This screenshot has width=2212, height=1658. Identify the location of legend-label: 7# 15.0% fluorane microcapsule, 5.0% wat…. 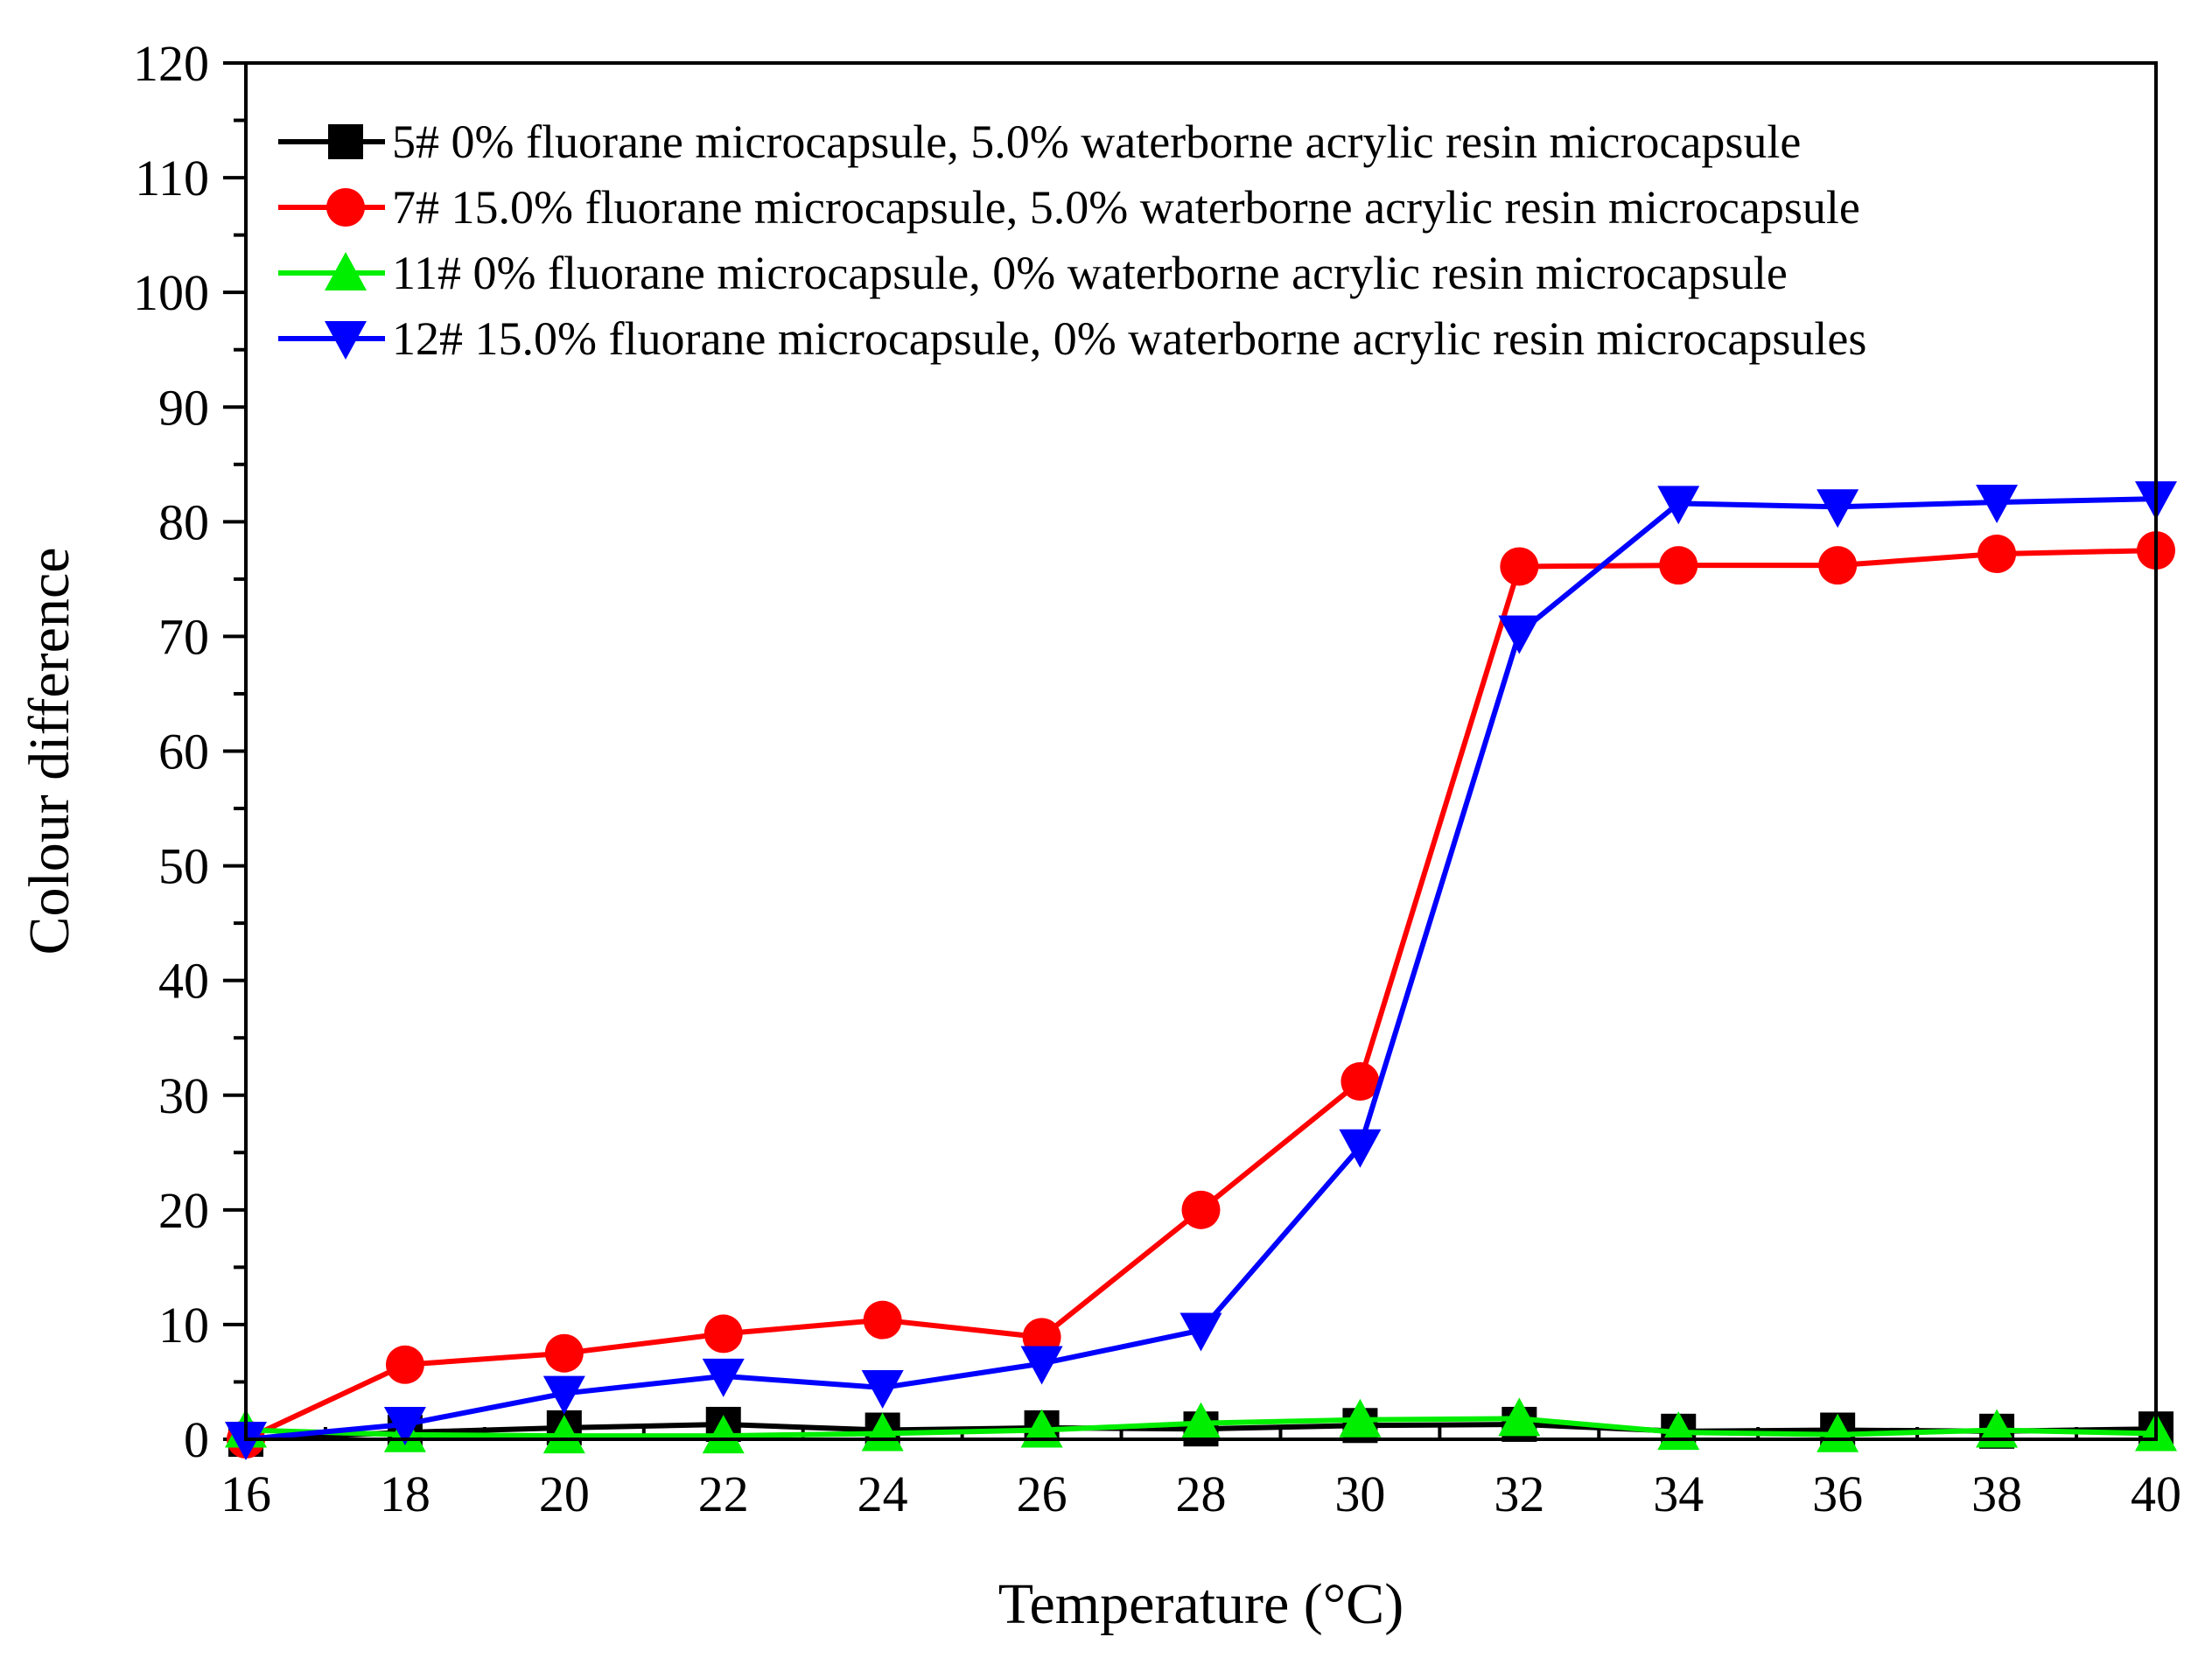
(1126, 207).